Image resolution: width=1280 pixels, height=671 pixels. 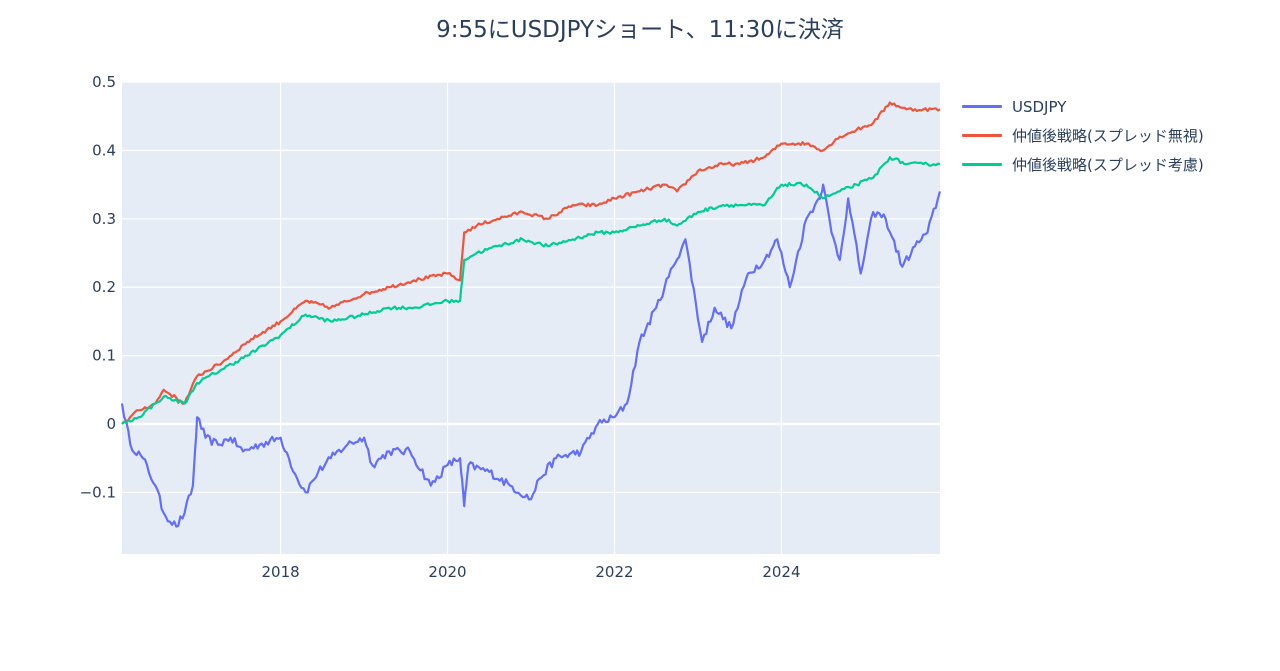 What do you see at coordinates (104, 356) in the screenshot?
I see `y-tick-label: 0.1` at bounding box center [104, 356].